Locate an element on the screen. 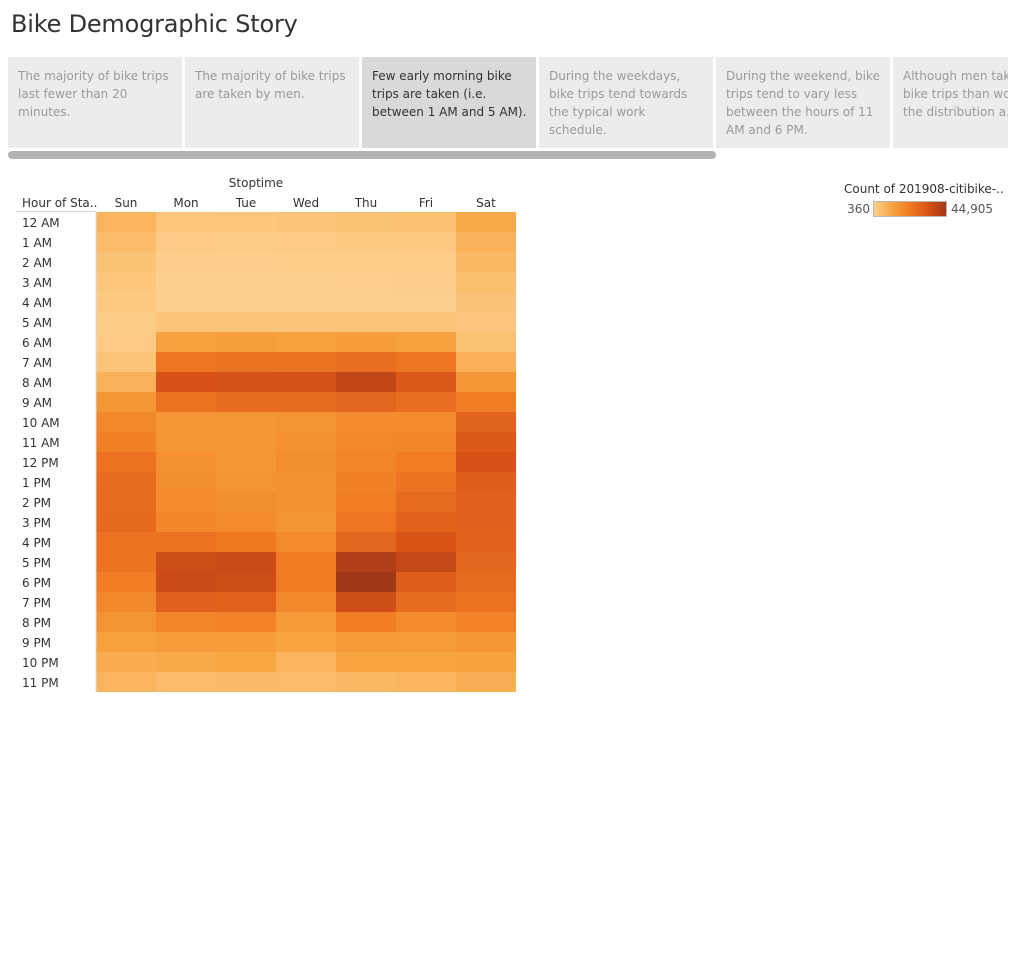  story-nav-scrollbar is located at coordinates (362, 155).